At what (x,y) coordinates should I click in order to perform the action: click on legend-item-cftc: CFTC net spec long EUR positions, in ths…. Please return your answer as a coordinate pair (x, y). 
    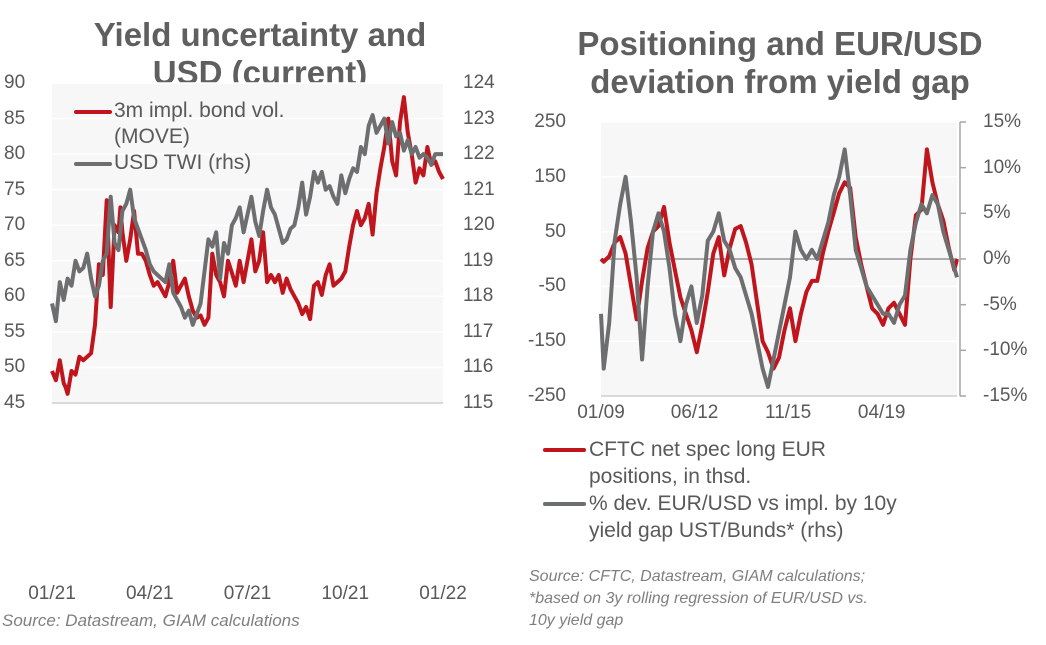
    Looking at the image, I should click on (720, 463).